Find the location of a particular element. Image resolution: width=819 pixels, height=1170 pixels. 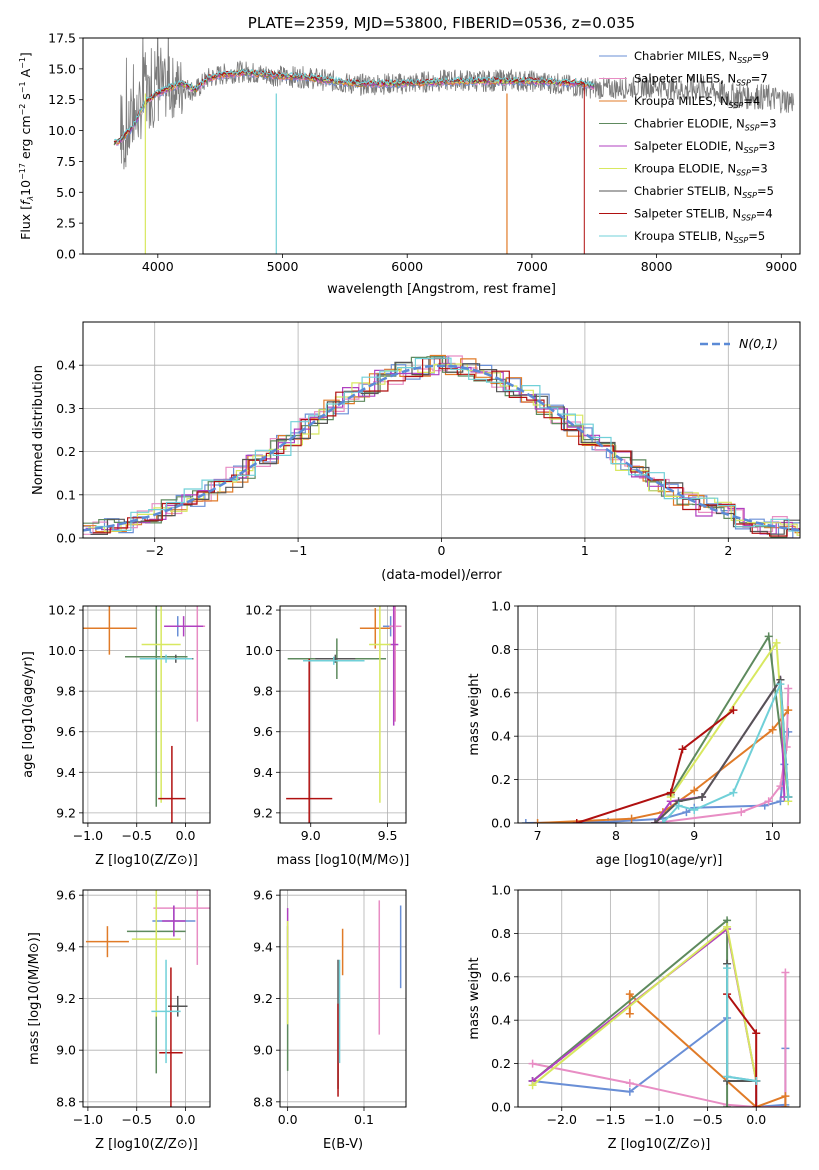

x-tick-label: 9.0 is located at coordinates (311, 835).